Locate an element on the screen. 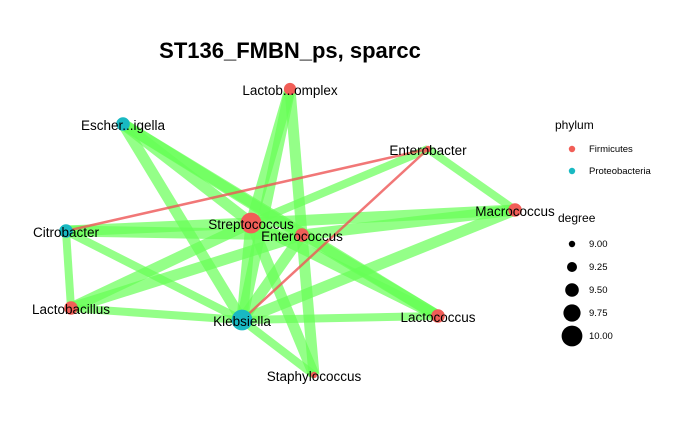 The image size is (700, 432). node-enterococcus is located at coordinates (302, 235).